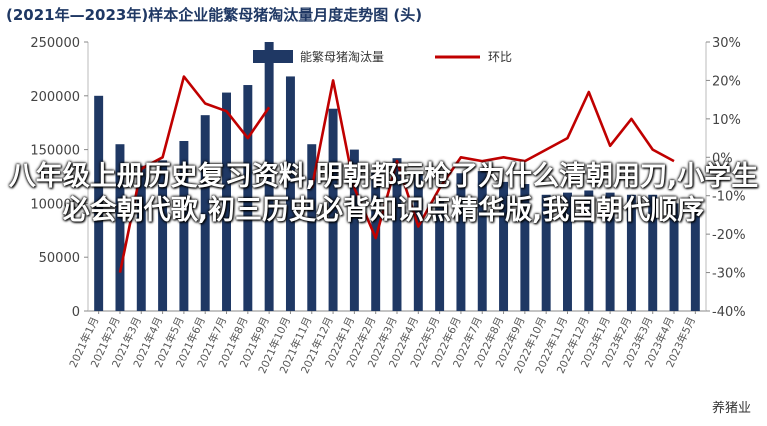 Image resolution: width=767 pixels, height=426 pixels. Describe the element at coordinates (722, 158) in the screenshot. I see `y-tick-right: 0%` at that location.